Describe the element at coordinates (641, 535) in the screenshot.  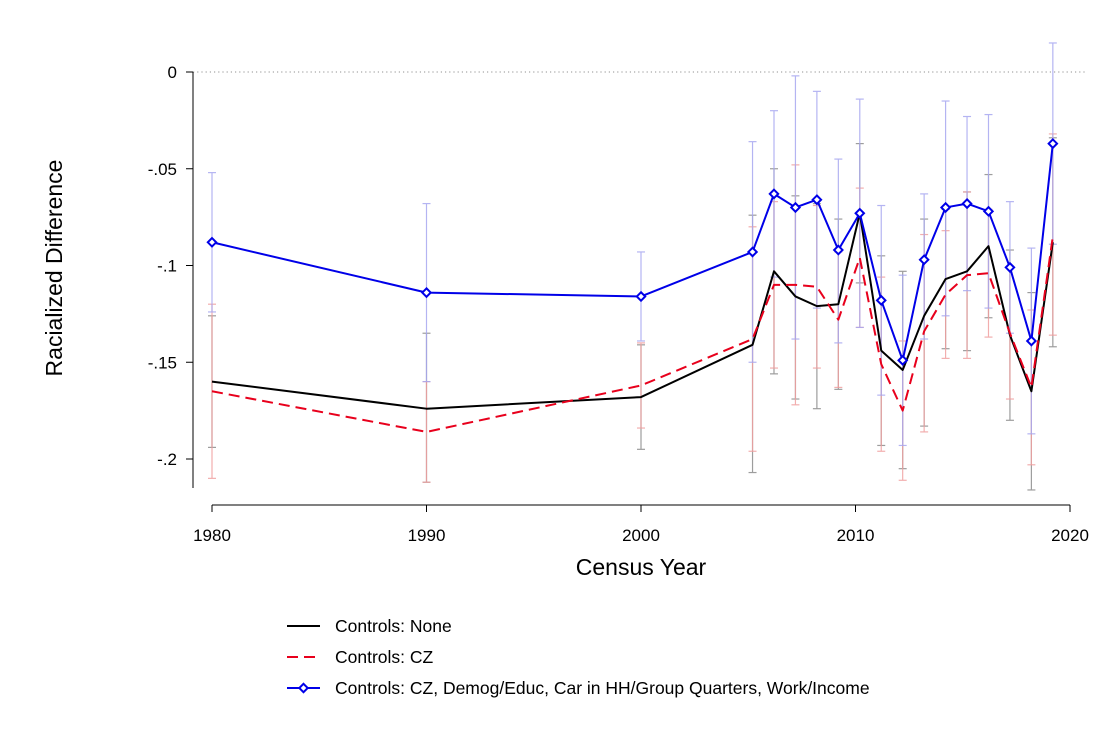
I see `x-tick-label: 2000` at that location.